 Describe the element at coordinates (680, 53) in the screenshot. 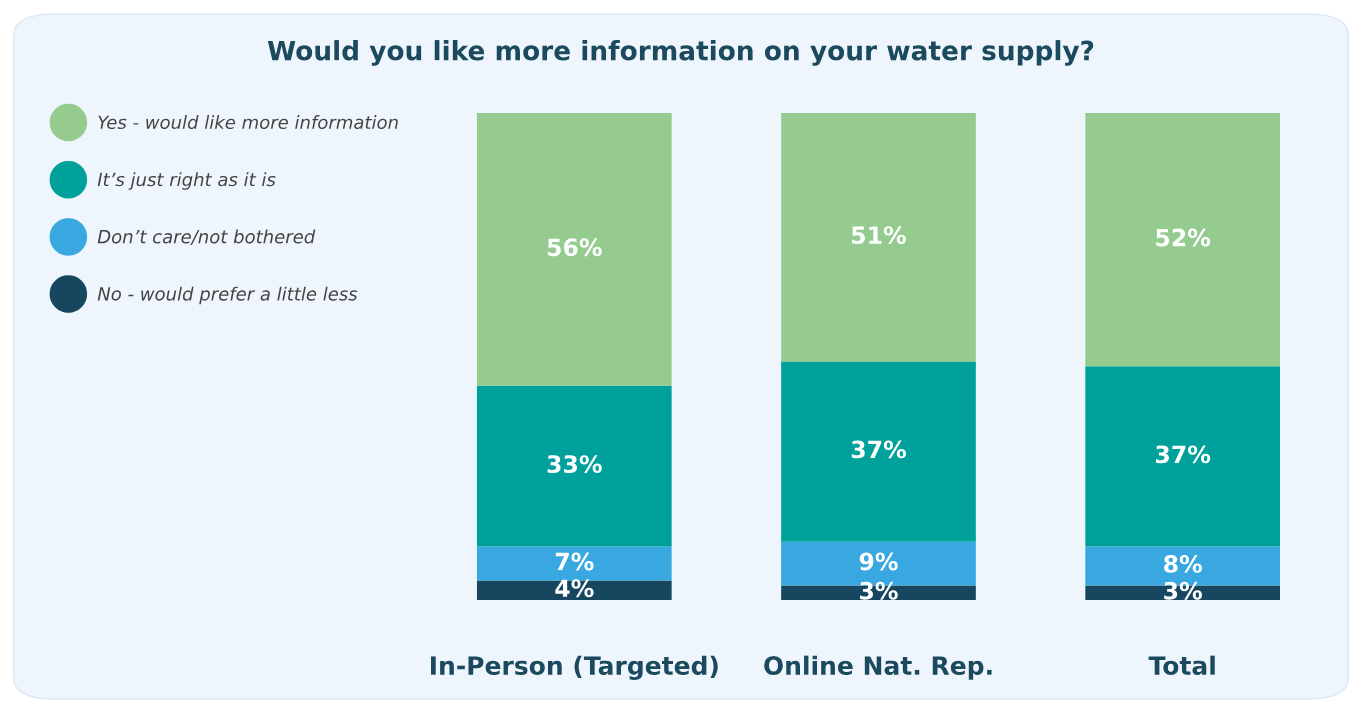

I see `chart-title: Would you like more information on your water supply?` at that location.